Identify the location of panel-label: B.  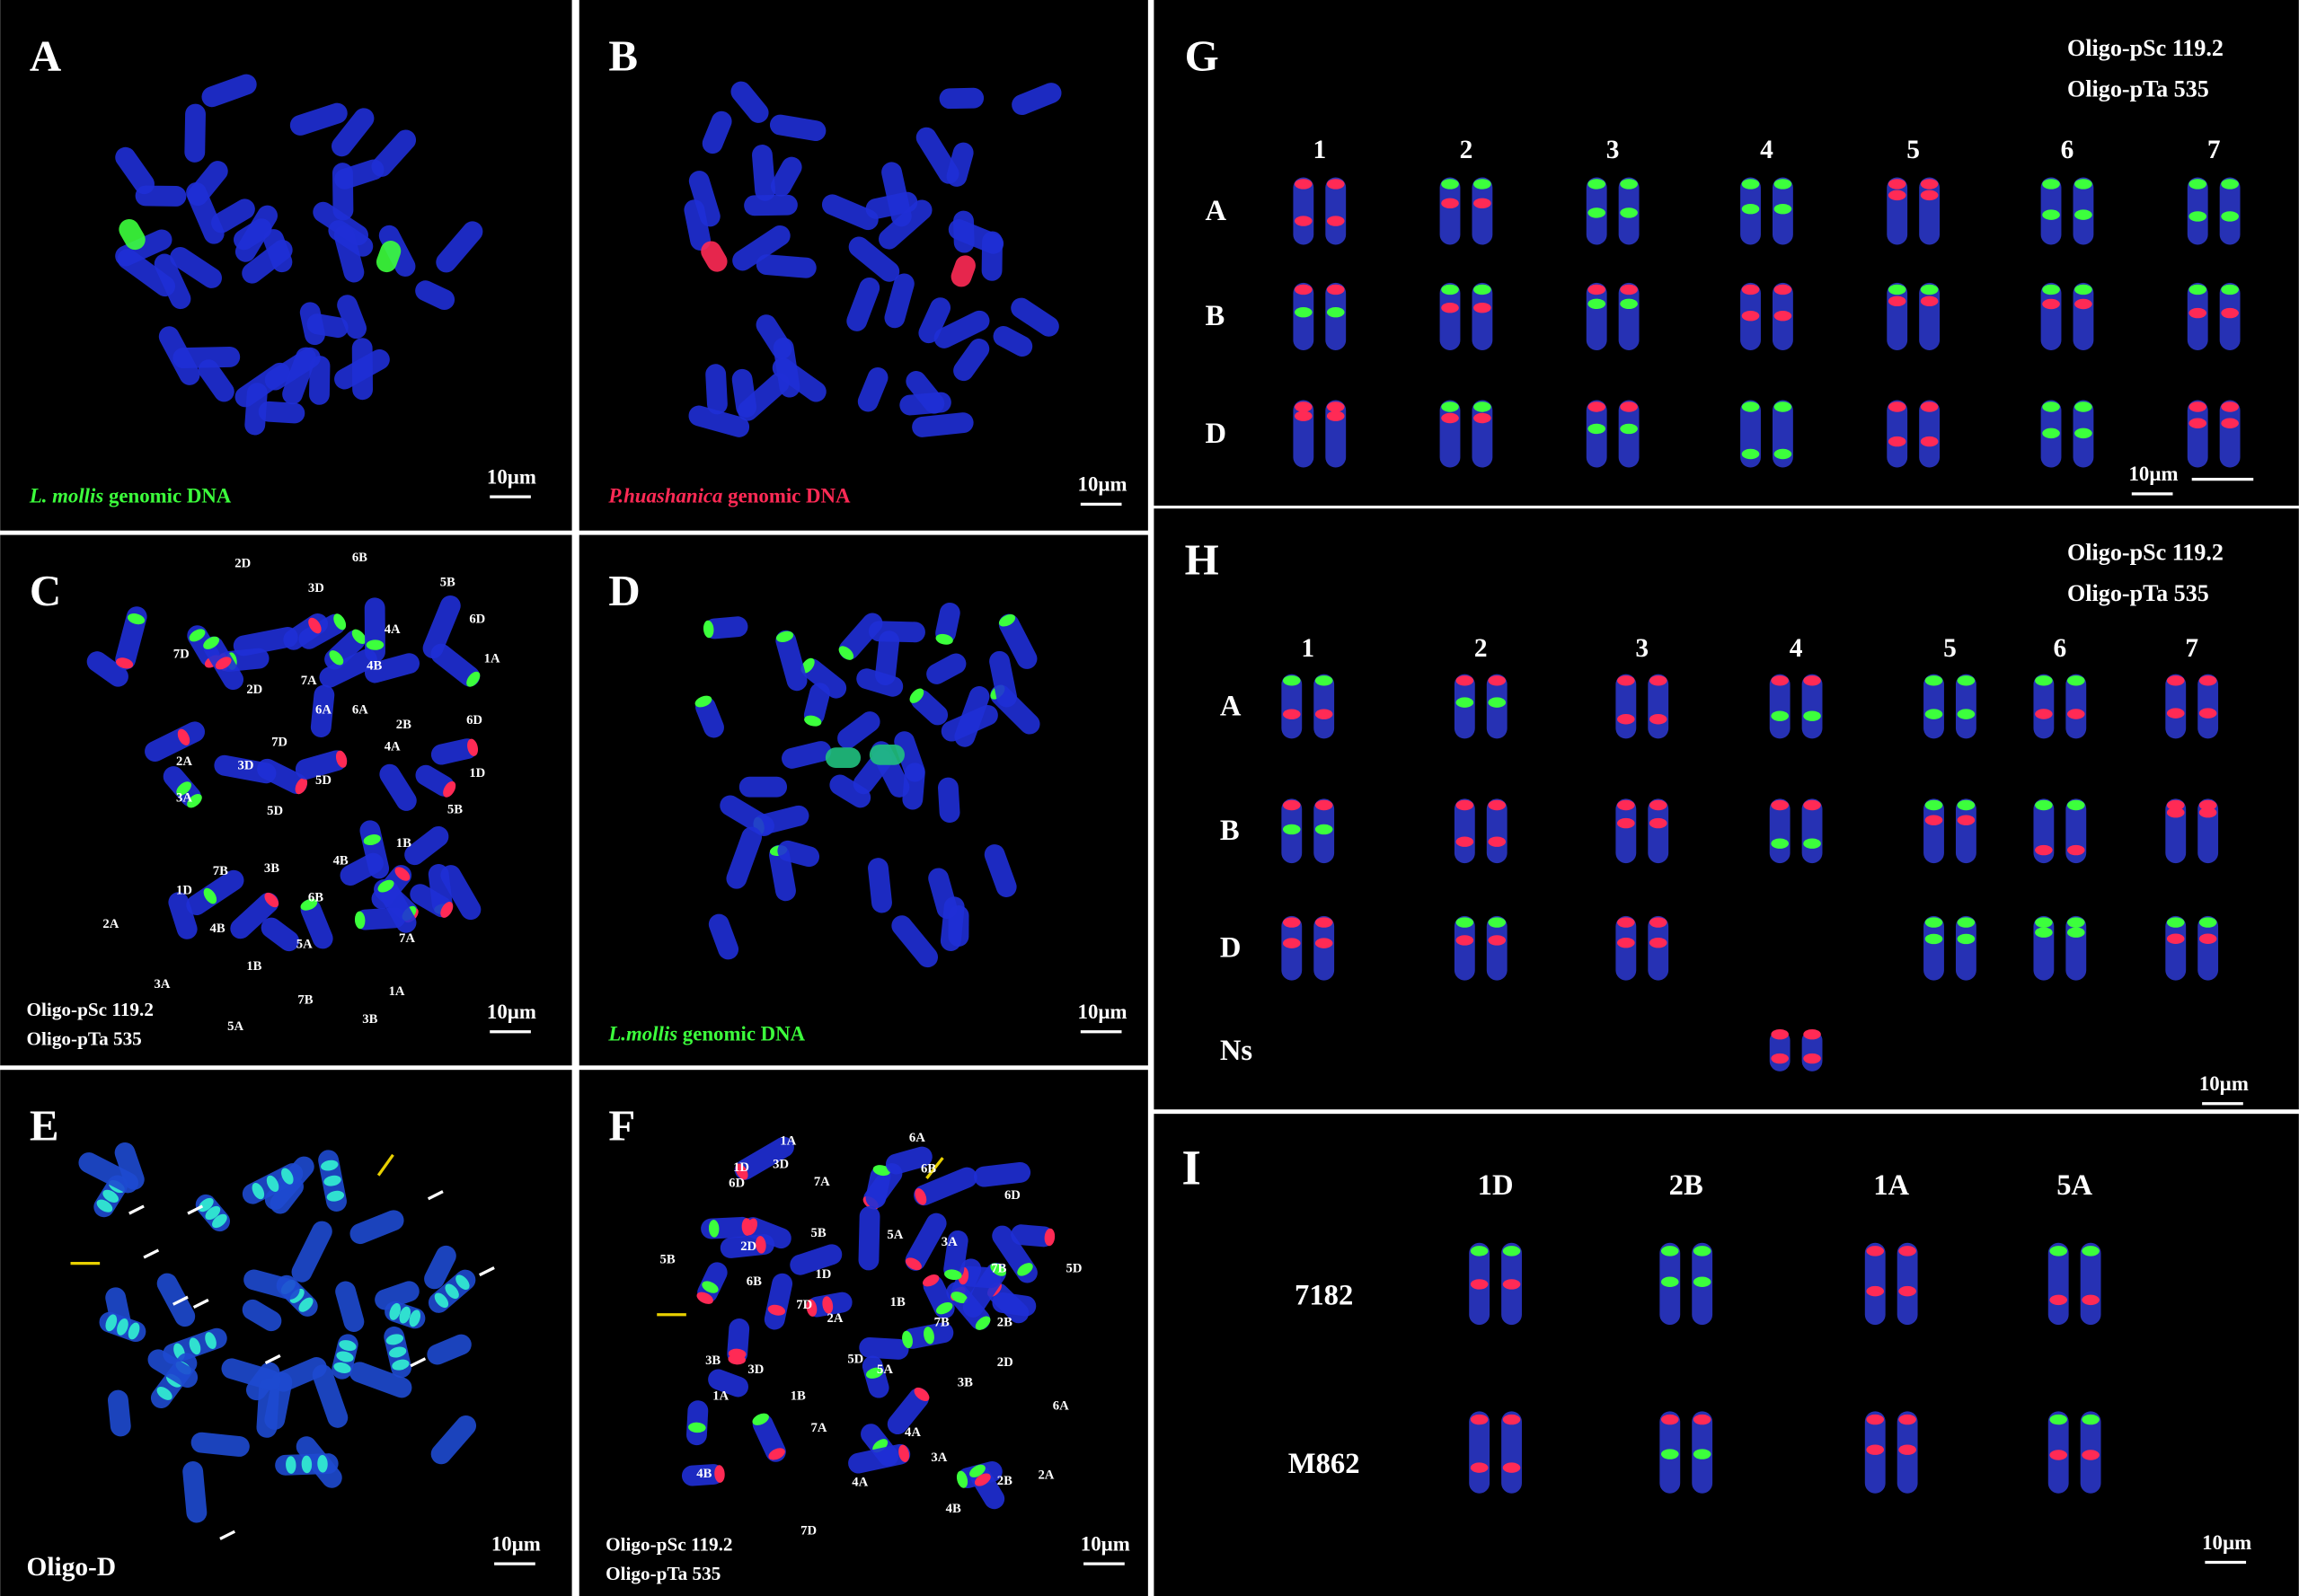
(623, 55).